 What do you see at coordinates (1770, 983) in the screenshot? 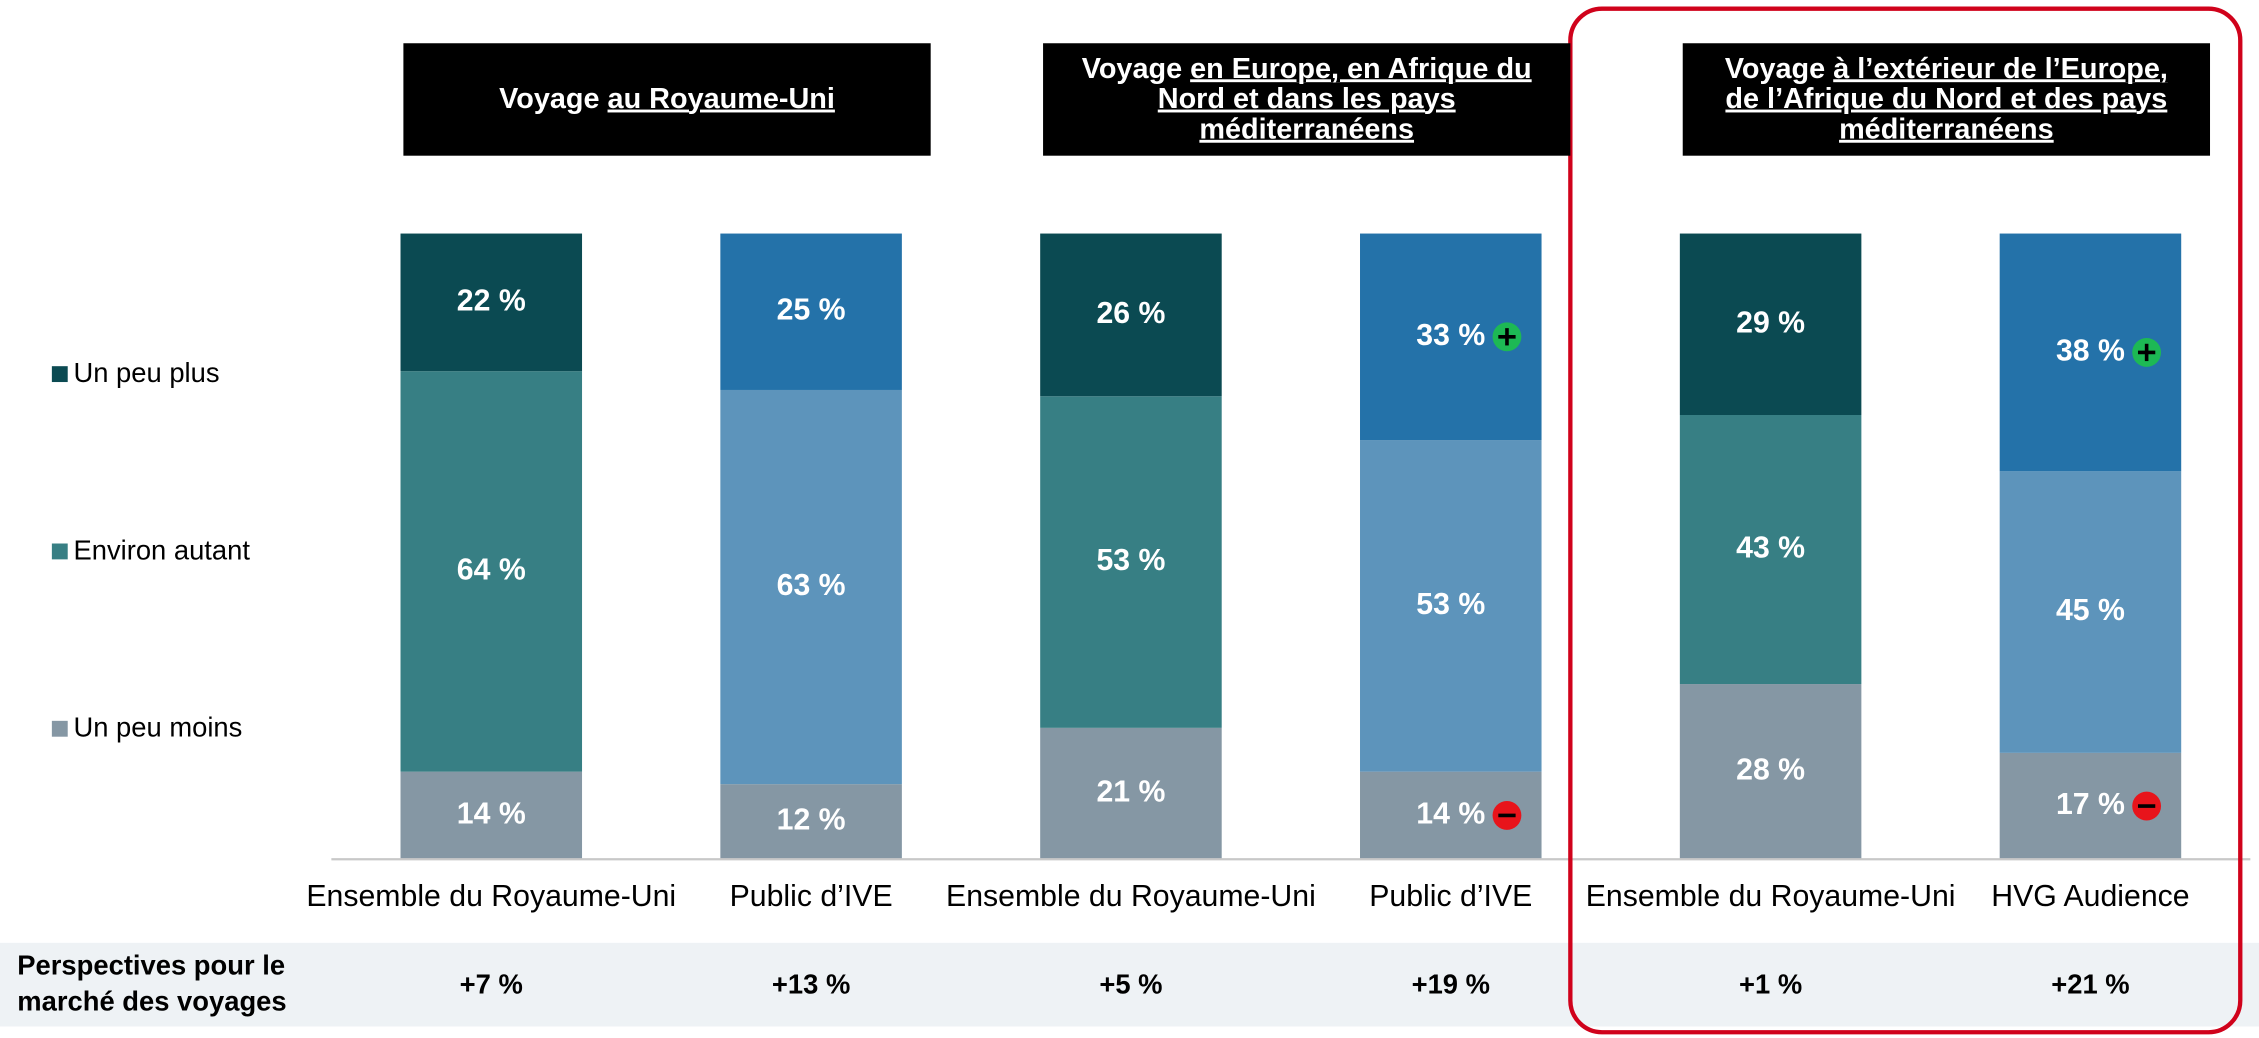
I see `outlook-value: +1 %` at bounding box center [1770, 983].